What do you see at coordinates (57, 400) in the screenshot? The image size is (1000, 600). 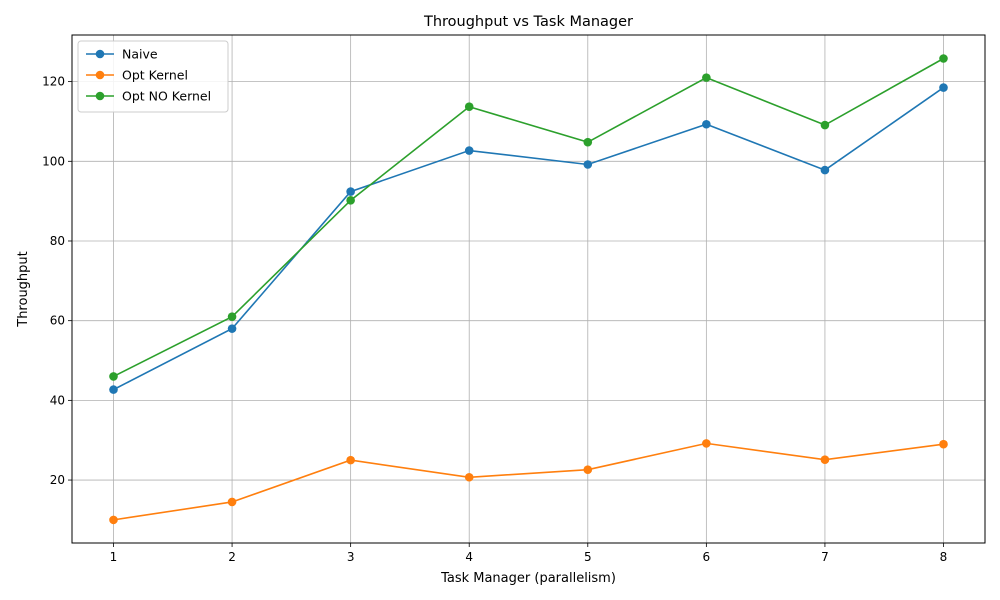 I see `y-tick-label: 40` at bounding box center [57, 400].